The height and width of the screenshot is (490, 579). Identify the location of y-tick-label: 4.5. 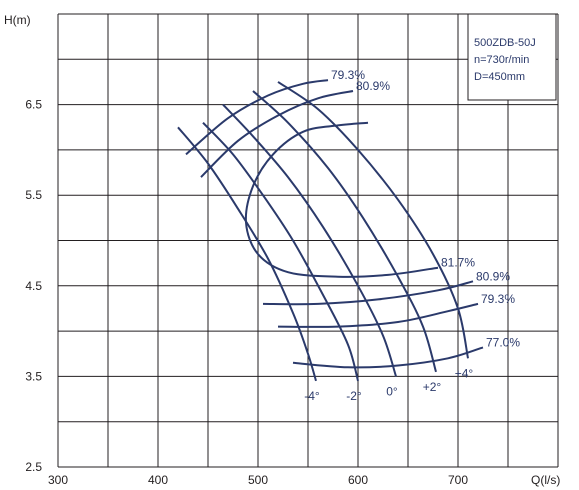
(33, 286).